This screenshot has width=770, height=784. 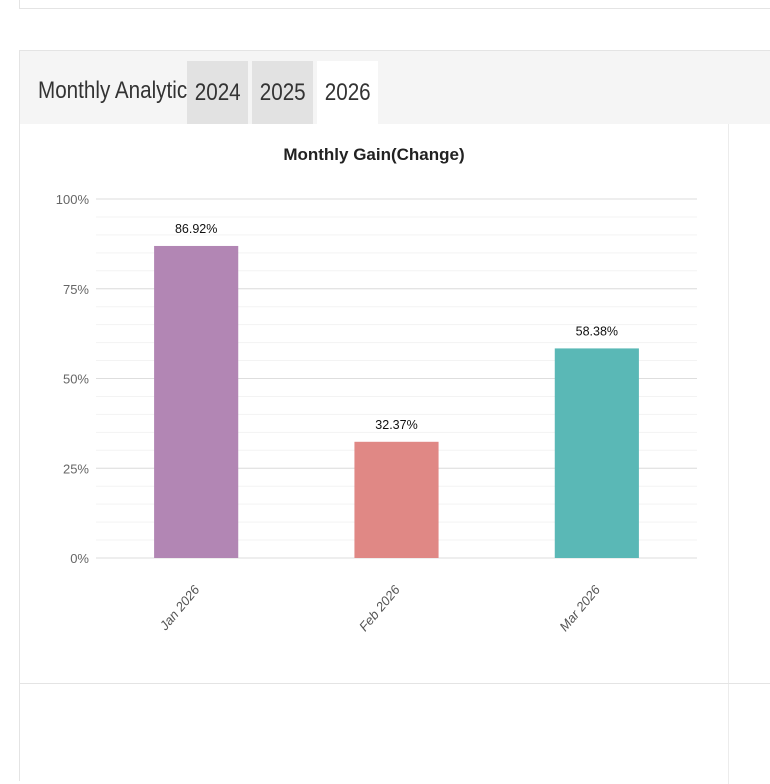 What do you see at coordinates (579, 608) in the screenshot?
I see `x-tick-label: Mar 2026` at bounding box center [579, 608].